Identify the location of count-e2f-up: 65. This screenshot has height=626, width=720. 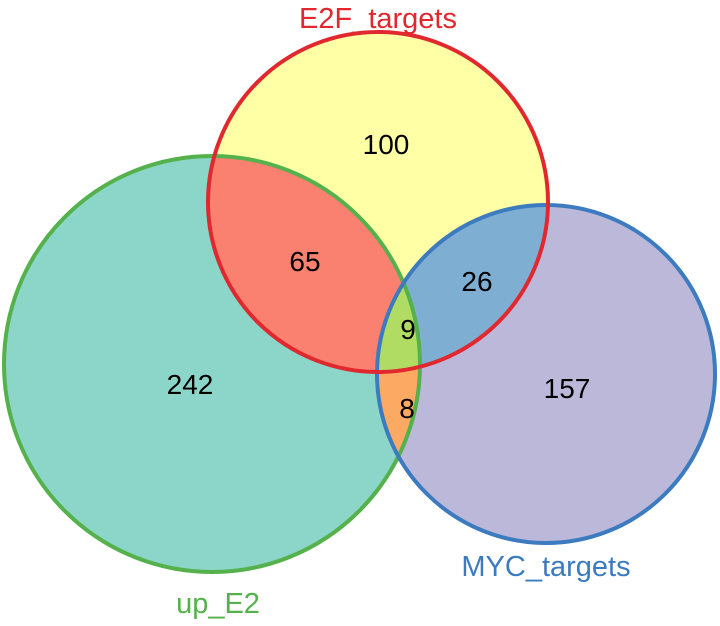
(304, 261).